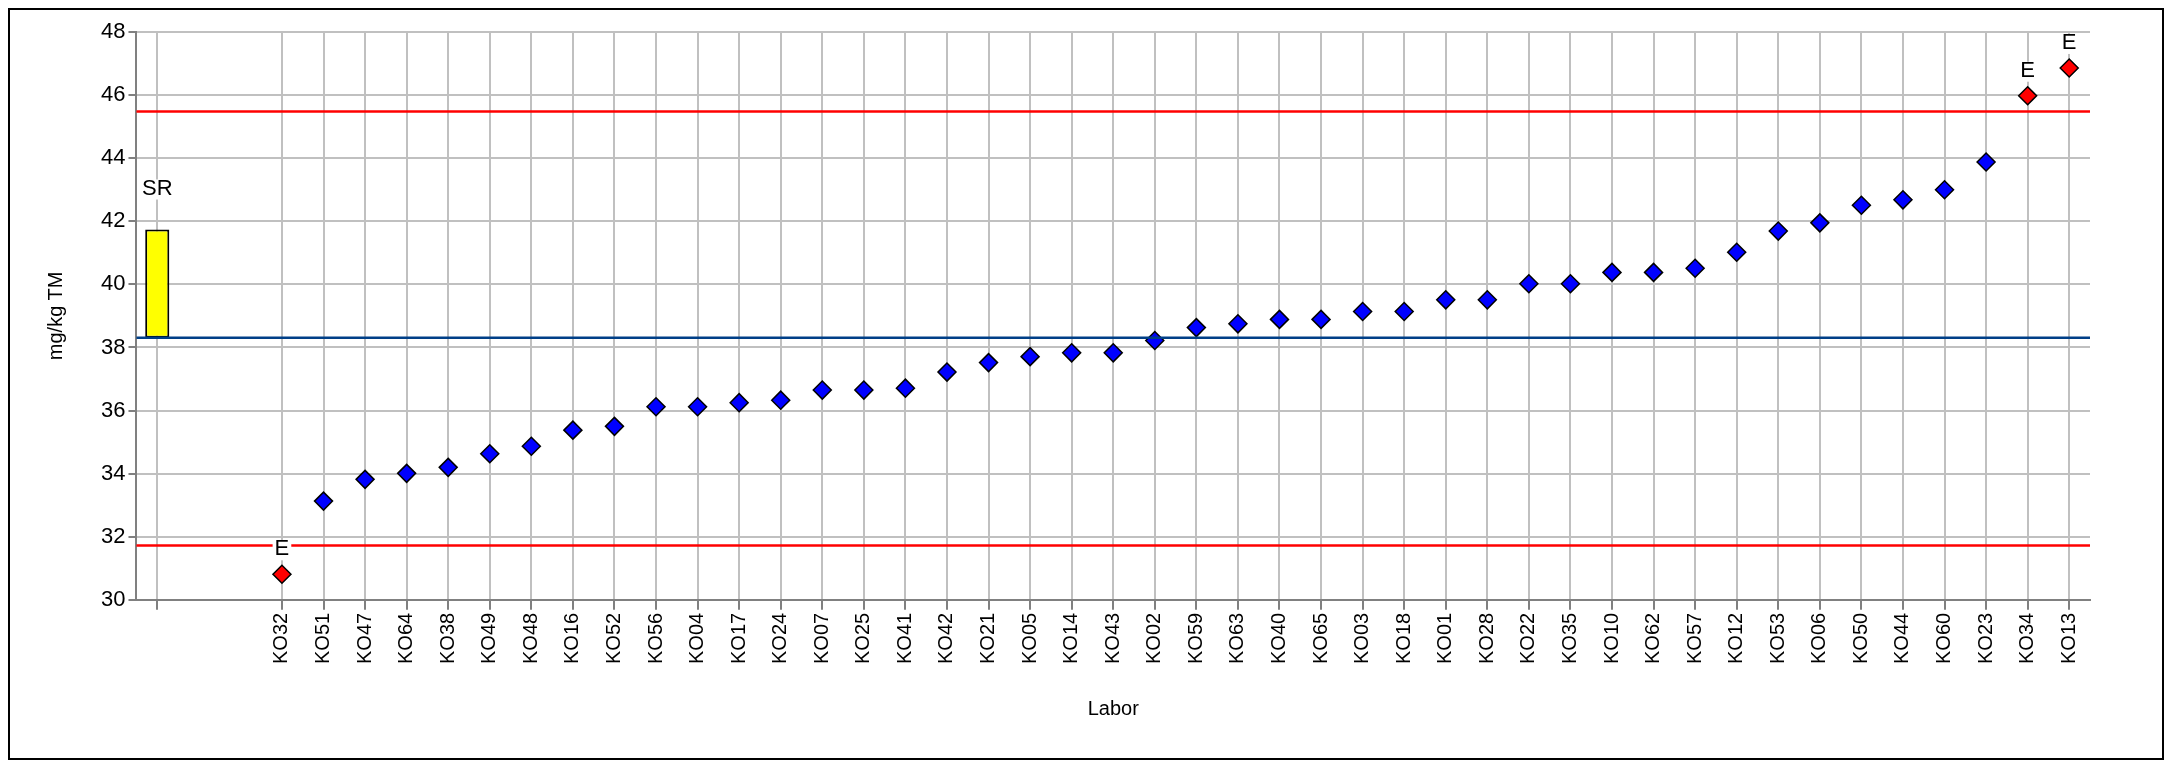 The width and height of the screenshot is (2179, 772). I want to click on x-tick-label: KO52, so click(612, 638).